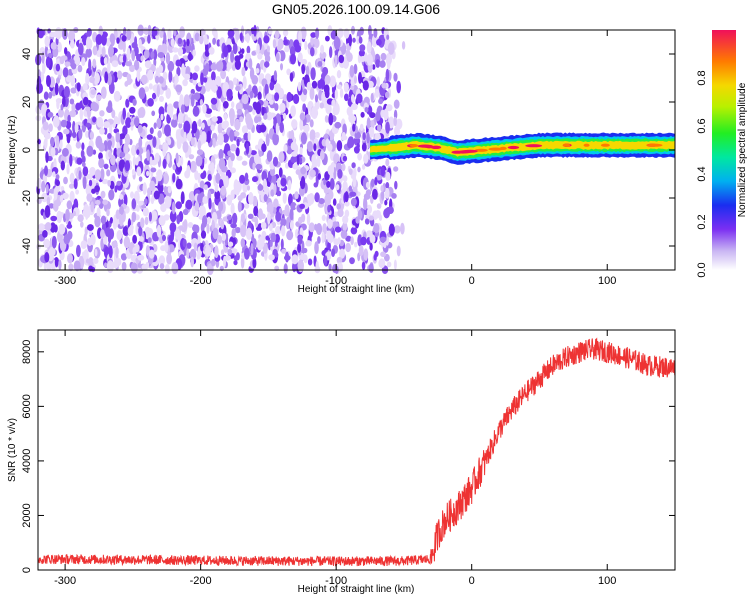 The height and width of the screenshot is (600, 750). What do you see at coordinates (201, 581) in the screenshot?
I see `x-tick-label: -200` at bounding box center [201, 581].